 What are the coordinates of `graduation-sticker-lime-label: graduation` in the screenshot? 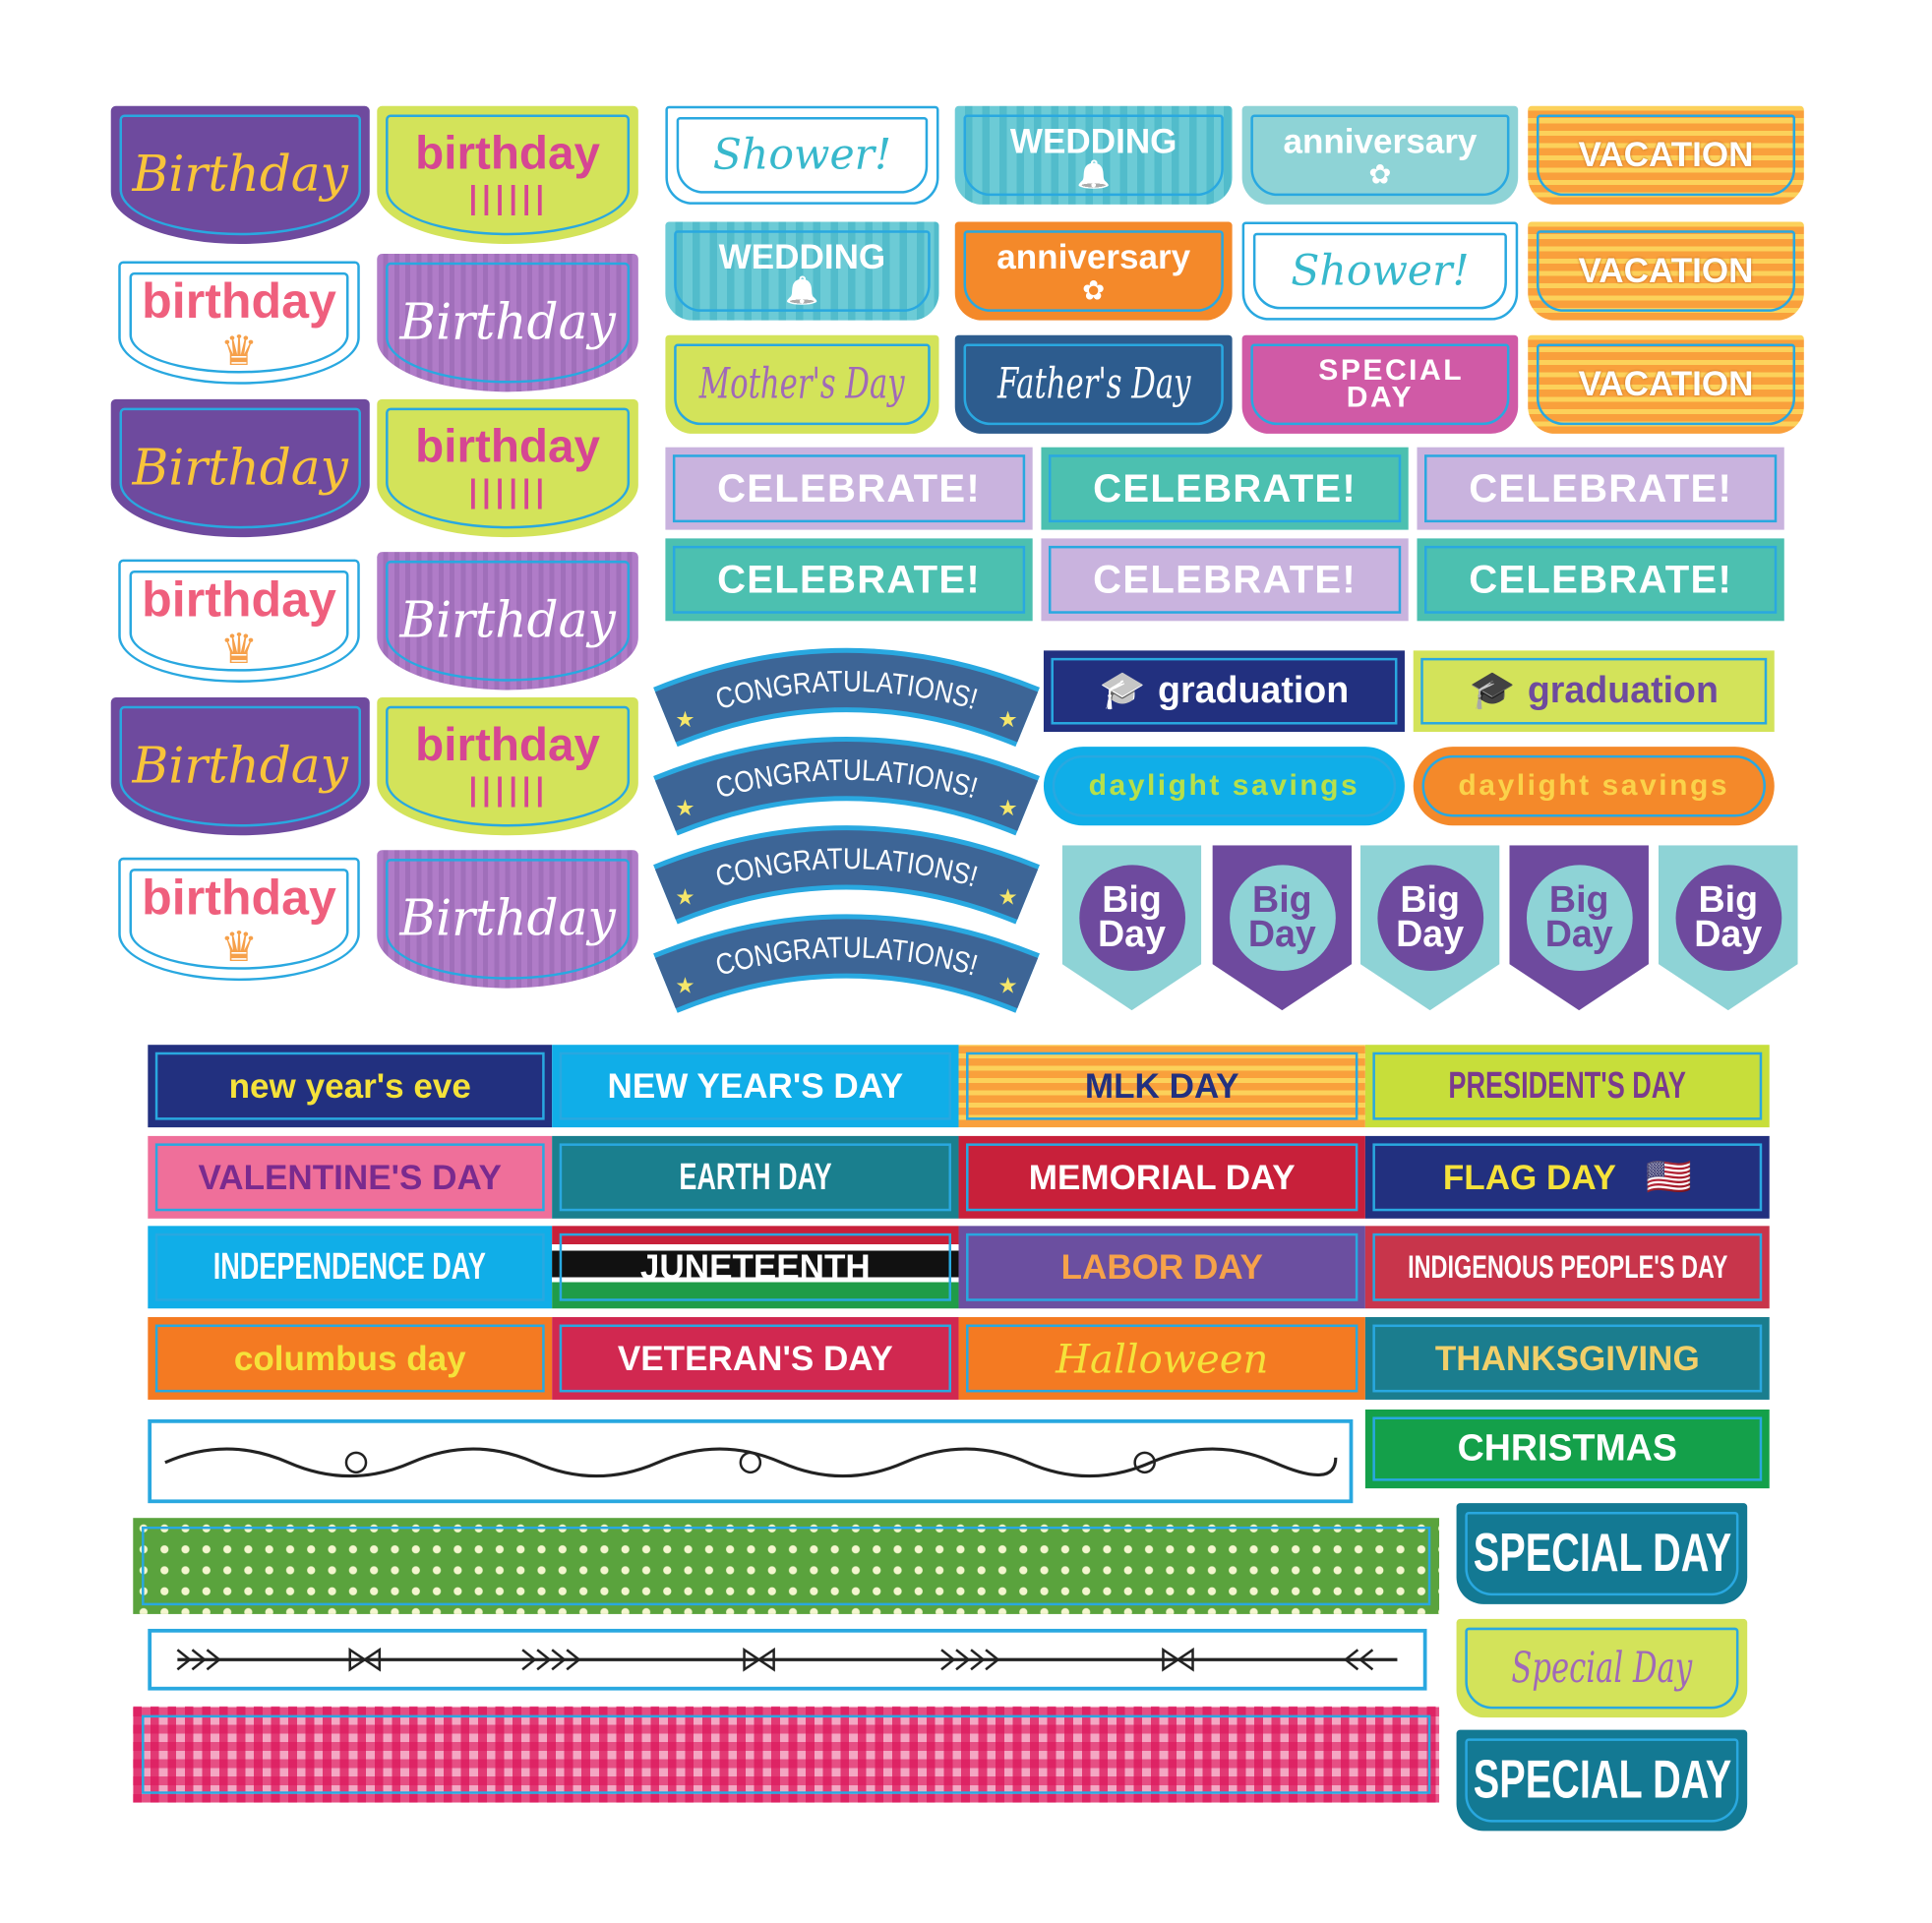 It's located at (1623, 691).